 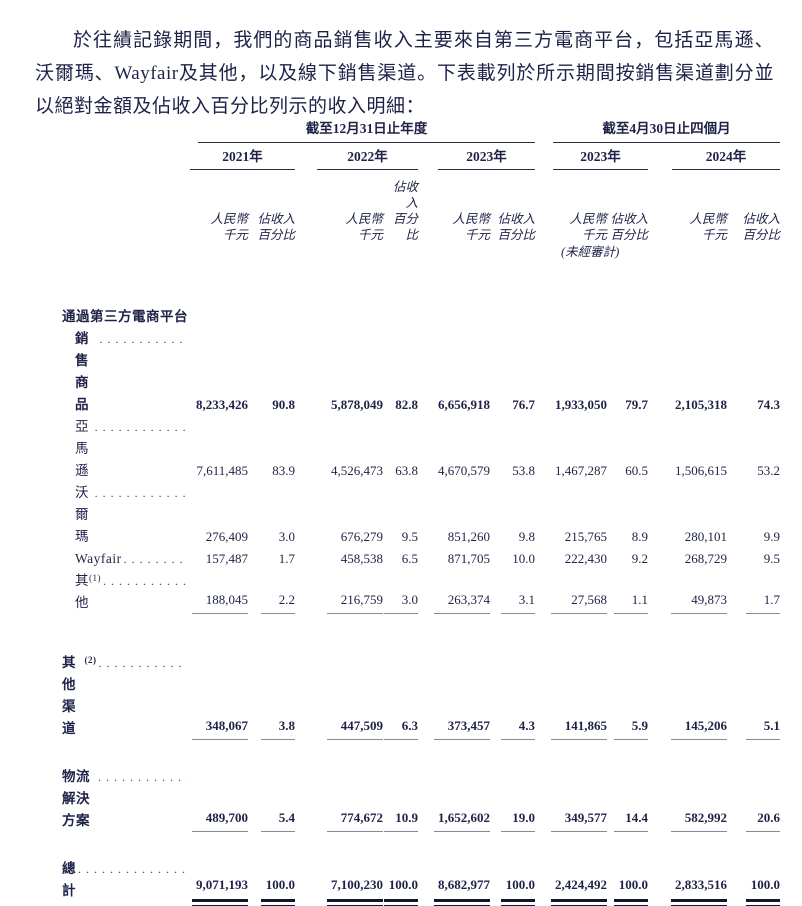 What do you see at coordinates (357, 470) in the screenshot?
I see `cell-value: 4,526,473` at bounding box center [357, 470].